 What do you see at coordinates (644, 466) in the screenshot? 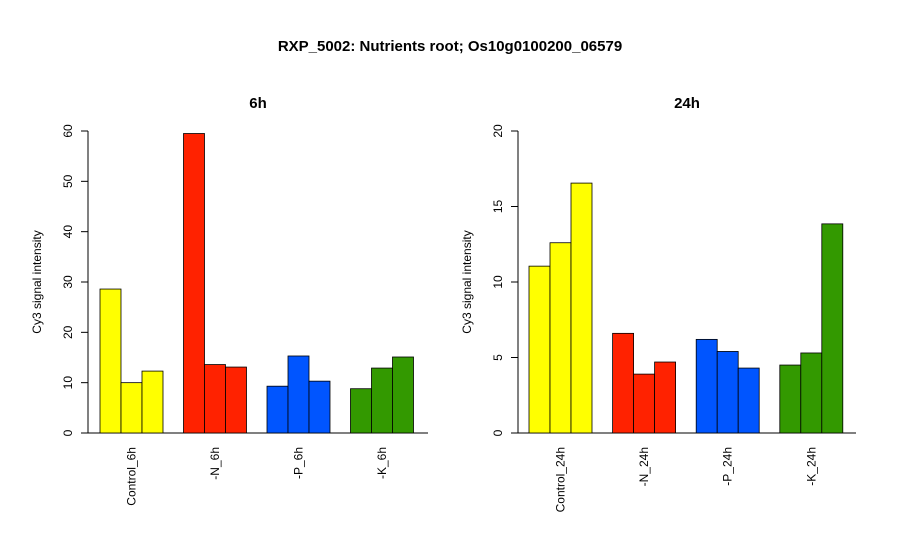
I see `x-category-label-1-1: -N_24h` at bounding box center [644, 466].